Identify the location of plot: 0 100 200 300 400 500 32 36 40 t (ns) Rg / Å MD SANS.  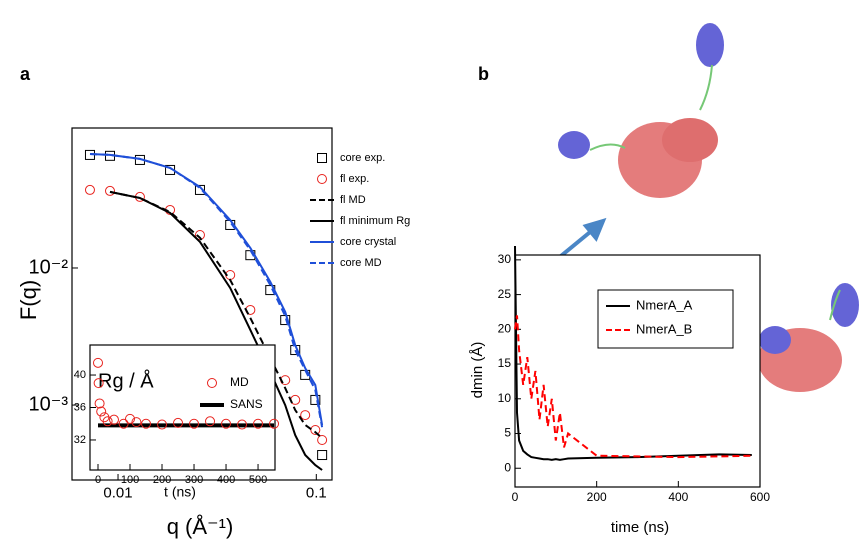
(177, 422).